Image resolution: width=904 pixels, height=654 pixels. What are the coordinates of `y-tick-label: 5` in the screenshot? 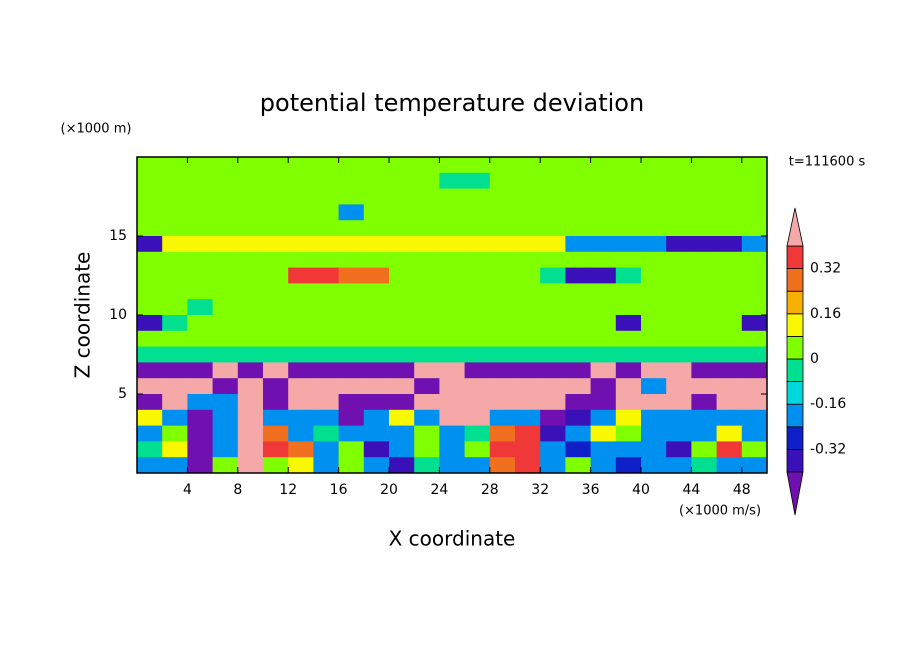 It's located at (122, 394).